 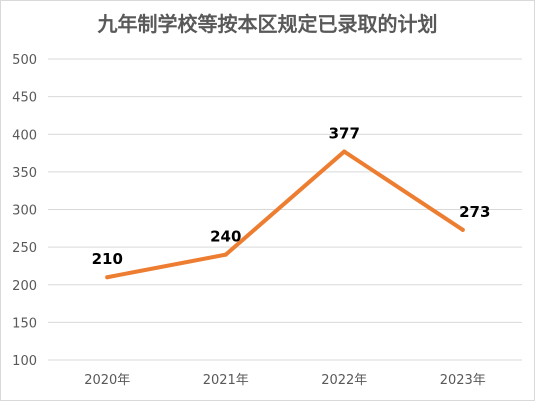 What do you see at coordinates (225, 237) in the screenshot?
I see `data-label: 240` at bounding box center [225, 237].